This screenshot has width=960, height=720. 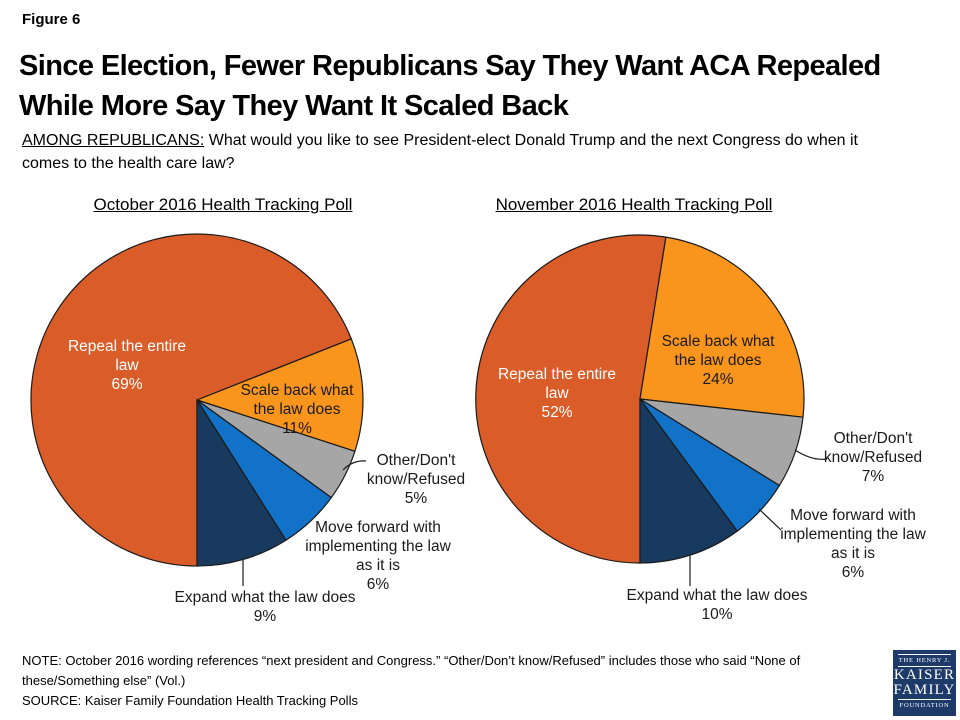 I want to click on november-pie-leader-other, so click(x=811, y=454).